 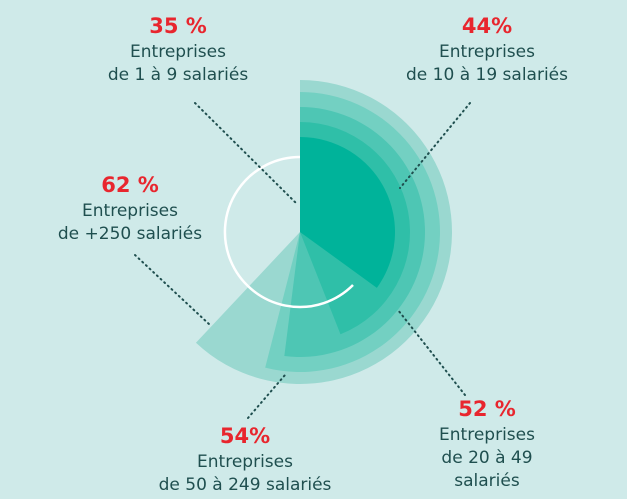 I want to click on category-label: de 20 à 49, so click(x=486, y=458).